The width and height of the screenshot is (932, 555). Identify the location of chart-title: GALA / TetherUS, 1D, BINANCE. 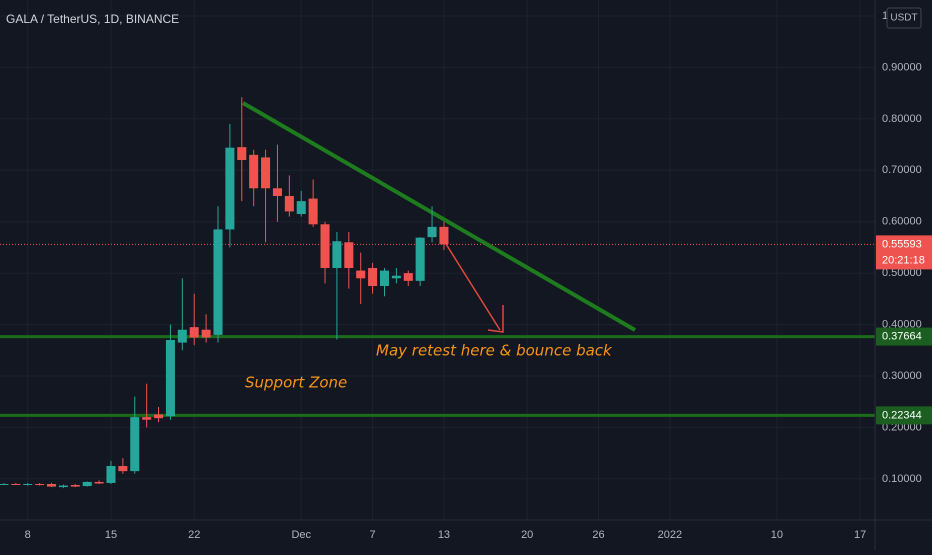
(92, 19).